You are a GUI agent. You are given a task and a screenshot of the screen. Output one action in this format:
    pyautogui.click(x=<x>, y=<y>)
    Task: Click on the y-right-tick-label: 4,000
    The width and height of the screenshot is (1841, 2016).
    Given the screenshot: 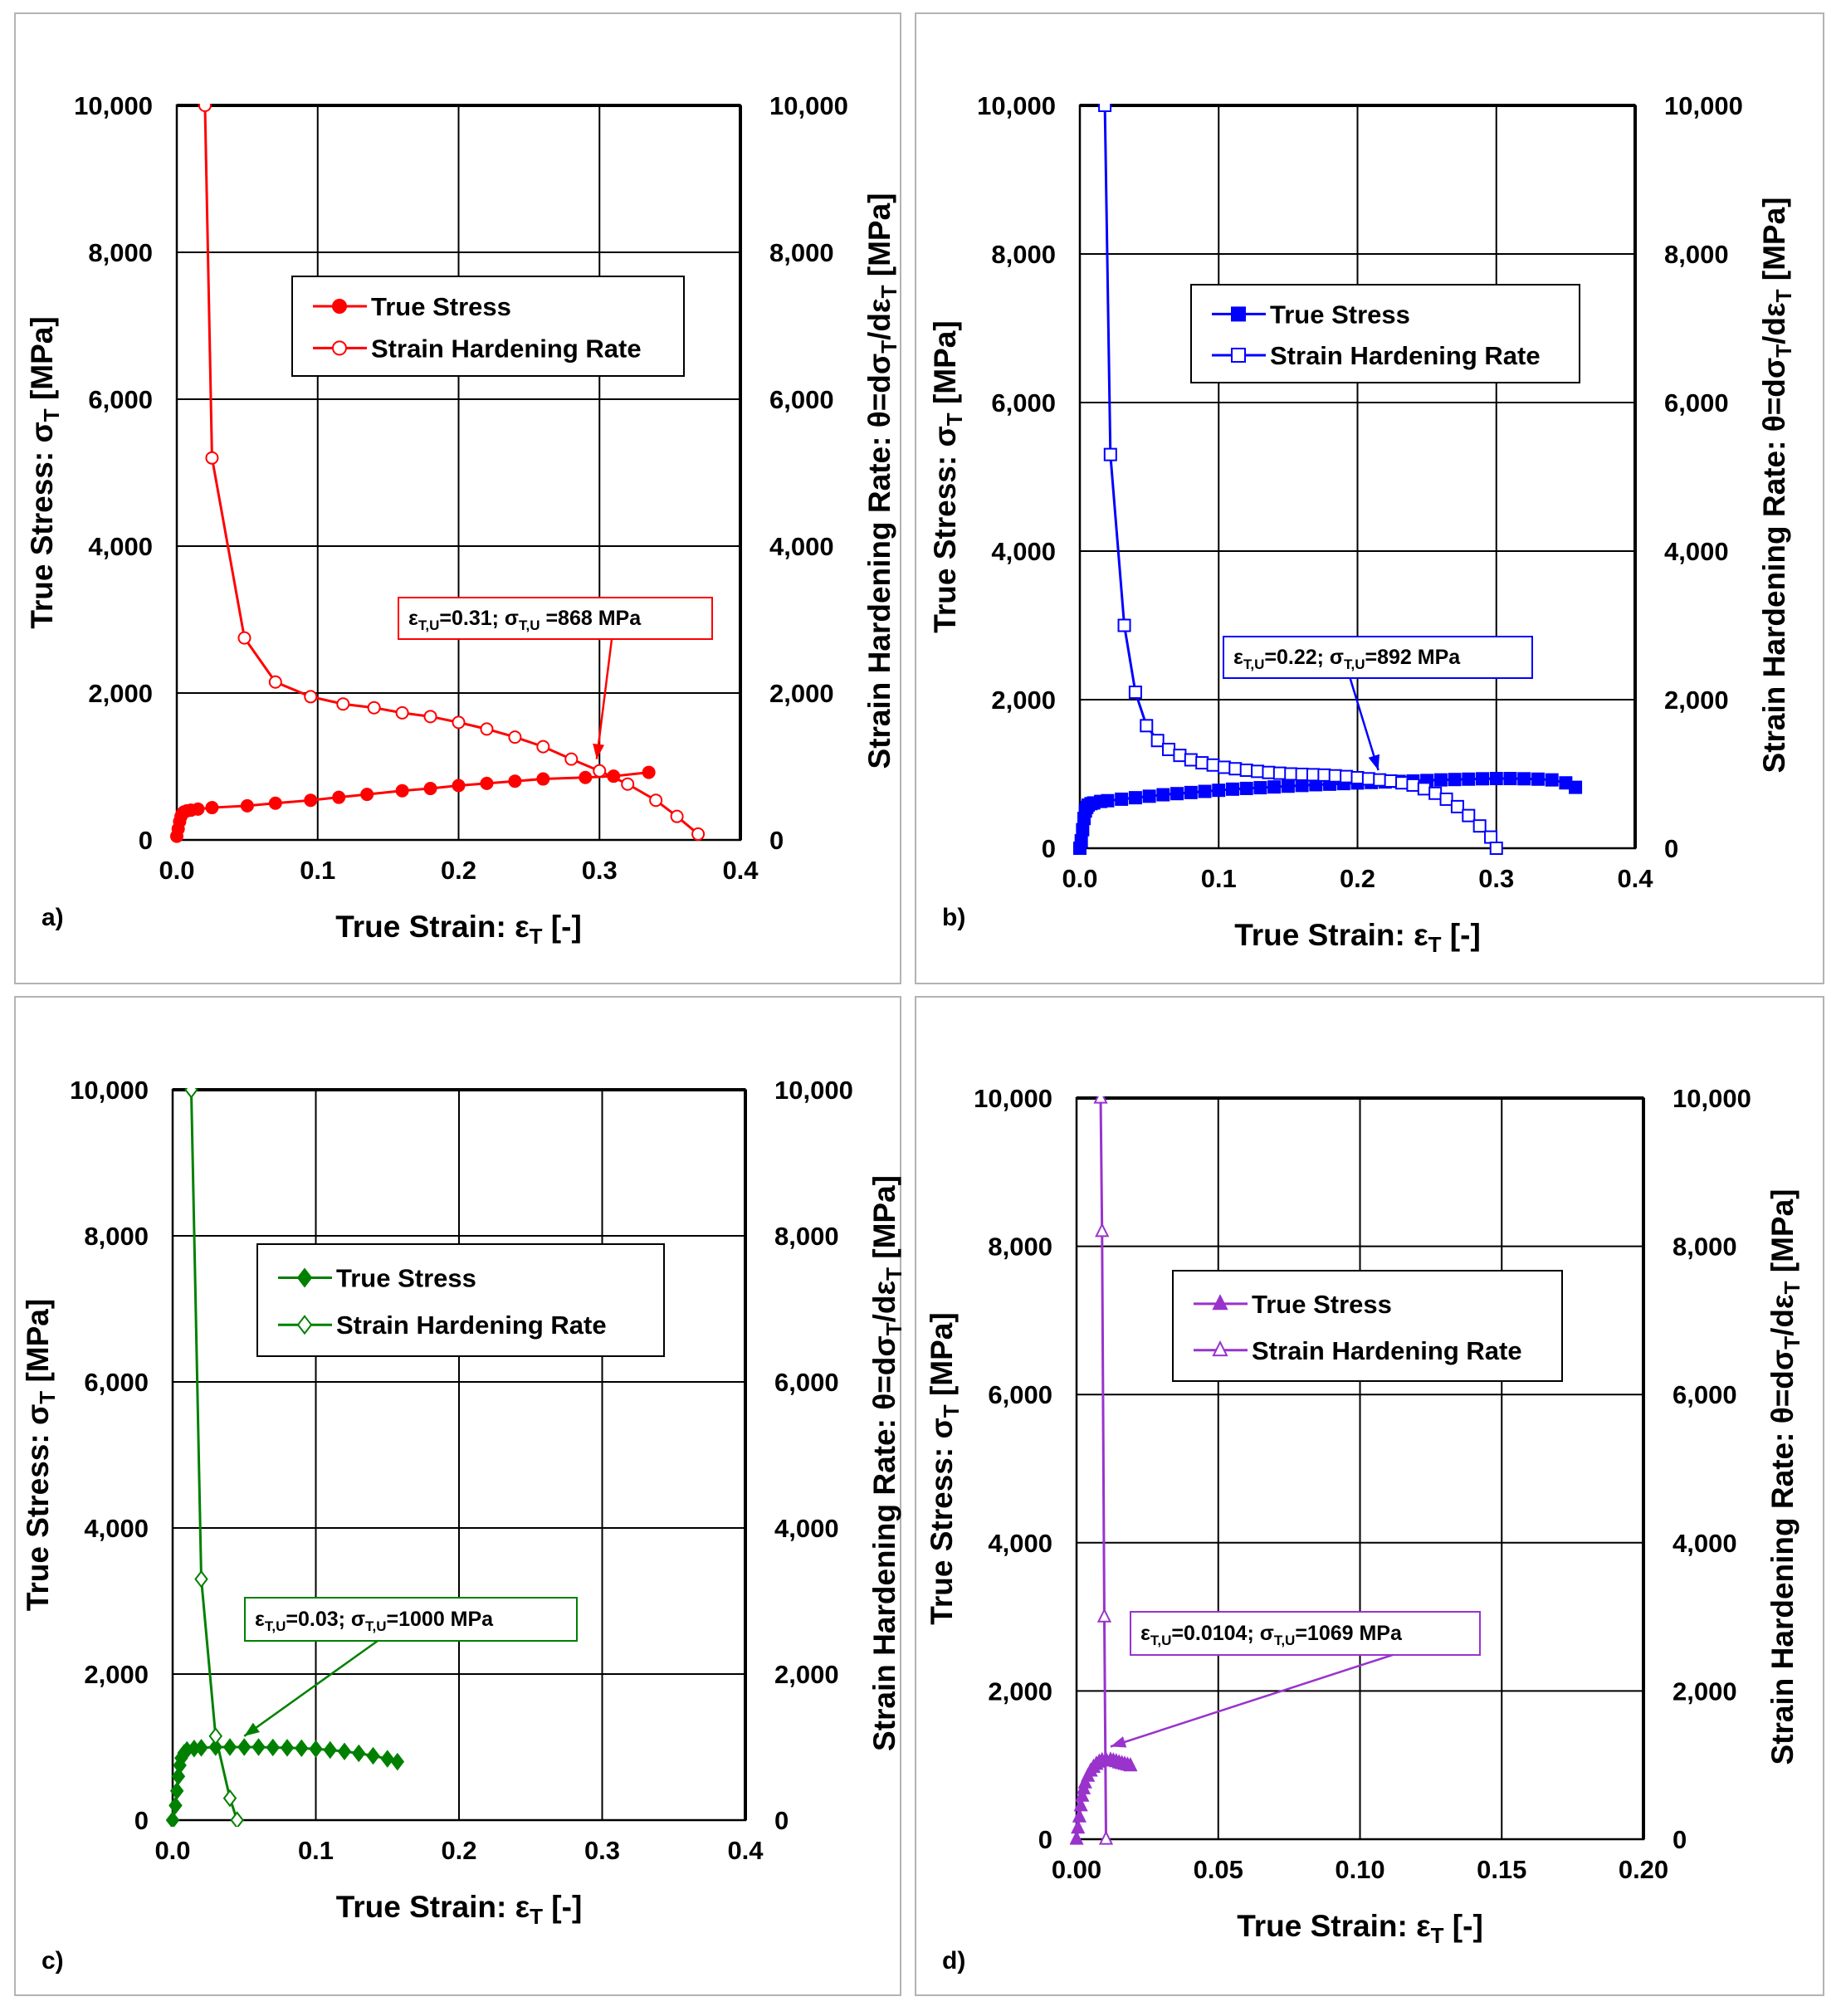 What is the action you would take?
    pyautogui.click(x=801, y=547)
    